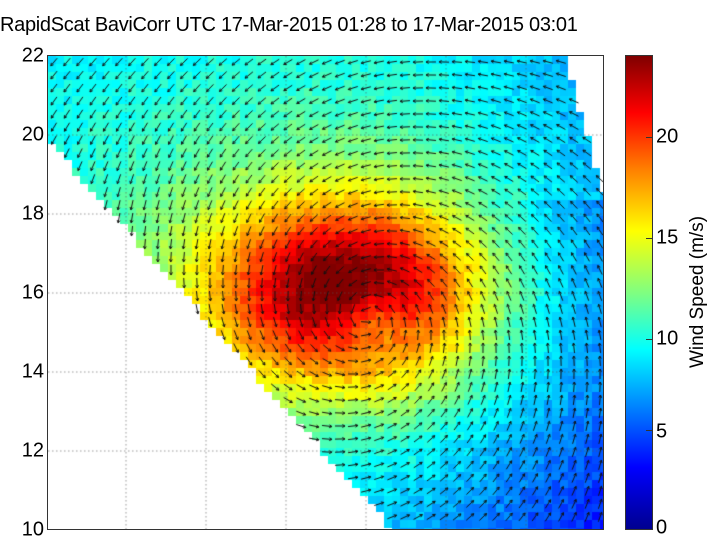 Image resolution: width=720 pixels, height=542 pixels. I want to click on y-tick-label: 22, so click(32, 55).